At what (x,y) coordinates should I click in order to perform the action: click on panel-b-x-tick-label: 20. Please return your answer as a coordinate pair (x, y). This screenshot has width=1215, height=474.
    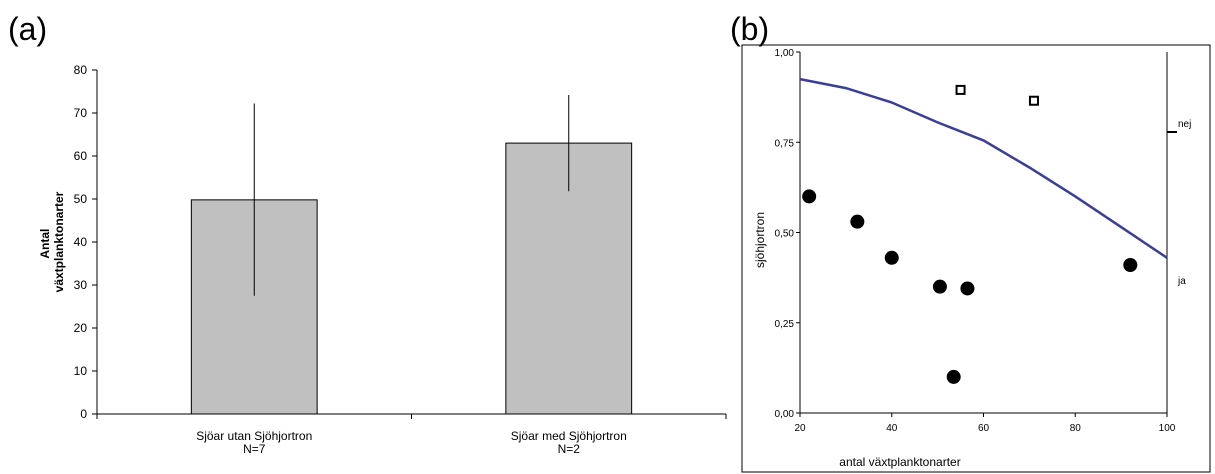
    Looking at the image, I should click on (800, 428).